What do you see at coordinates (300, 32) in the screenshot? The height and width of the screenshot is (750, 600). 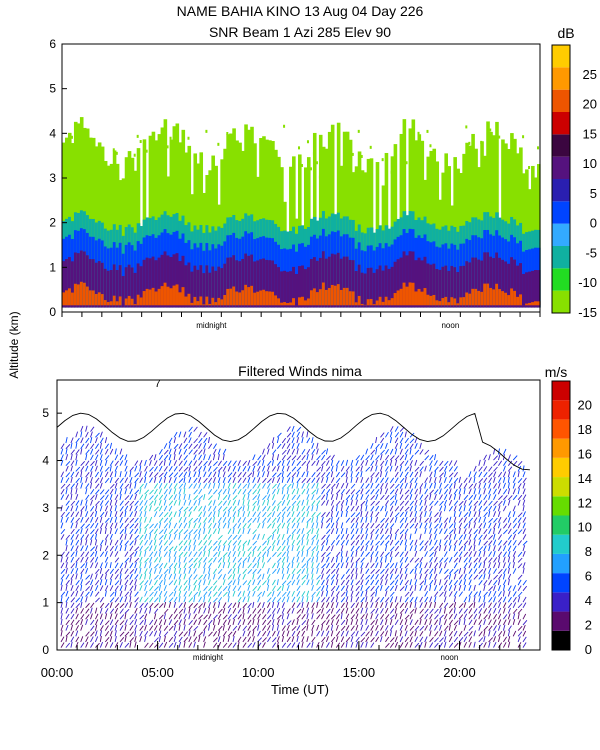 I see `chart-subtitle: SNR Beam 1 Azi 285 Elev 90` at bounding box center [300, 32].